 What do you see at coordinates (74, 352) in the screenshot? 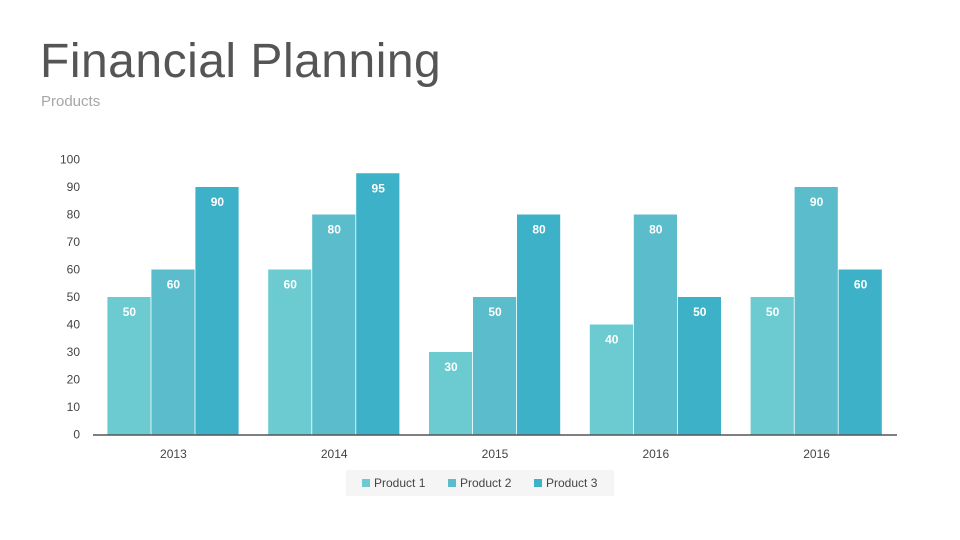
I see `y-tick-label: 30` at bounding box center [74, 352].